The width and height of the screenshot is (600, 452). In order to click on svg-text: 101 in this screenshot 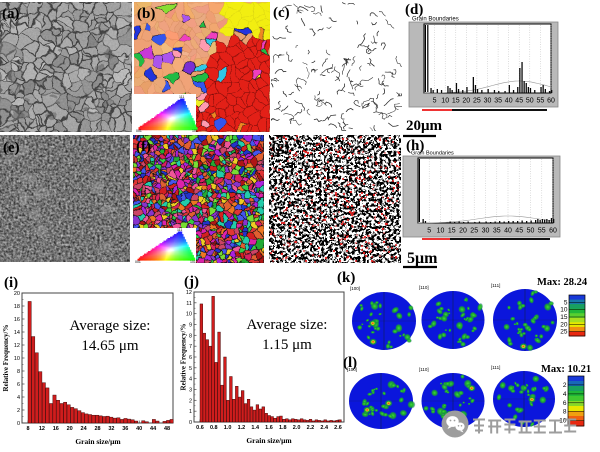, I will do `click(193, 261)`.